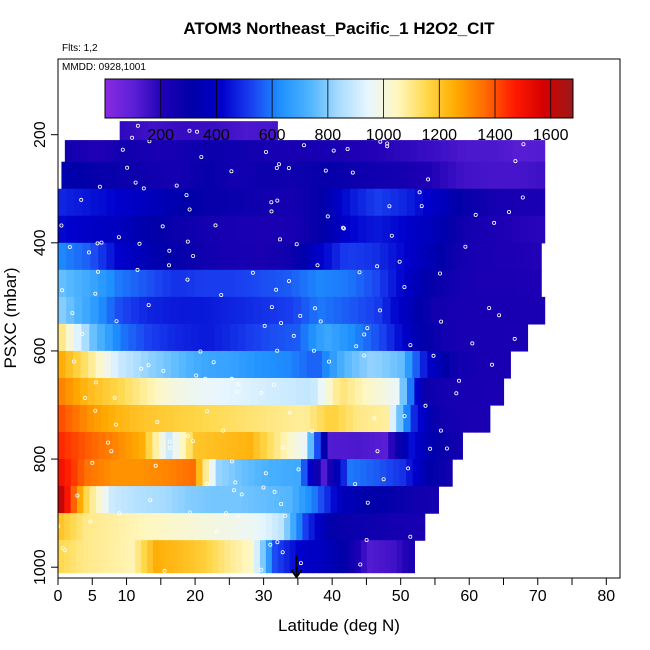 The image size is (650, 650). What do you see at coordinates (160, 135) in the screenshot?
I see `colorbar-tick-label: 200` at bounding box center [160, 135].